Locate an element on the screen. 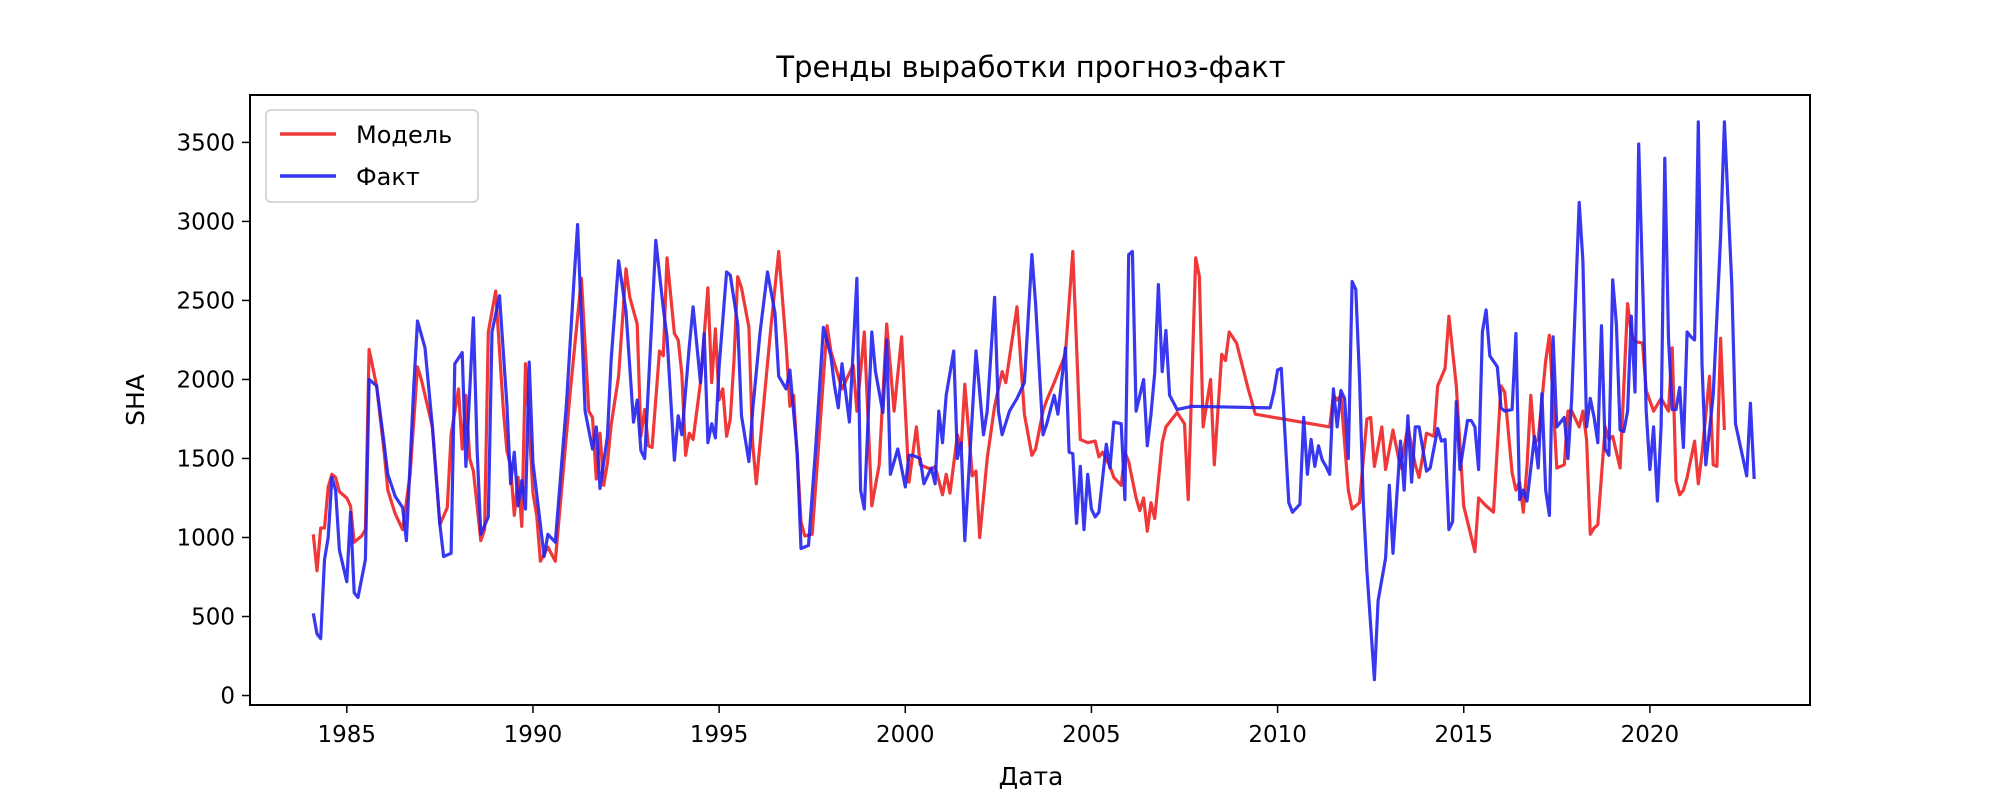  legend-label-model: Модель is located at coordinates (404, 135).